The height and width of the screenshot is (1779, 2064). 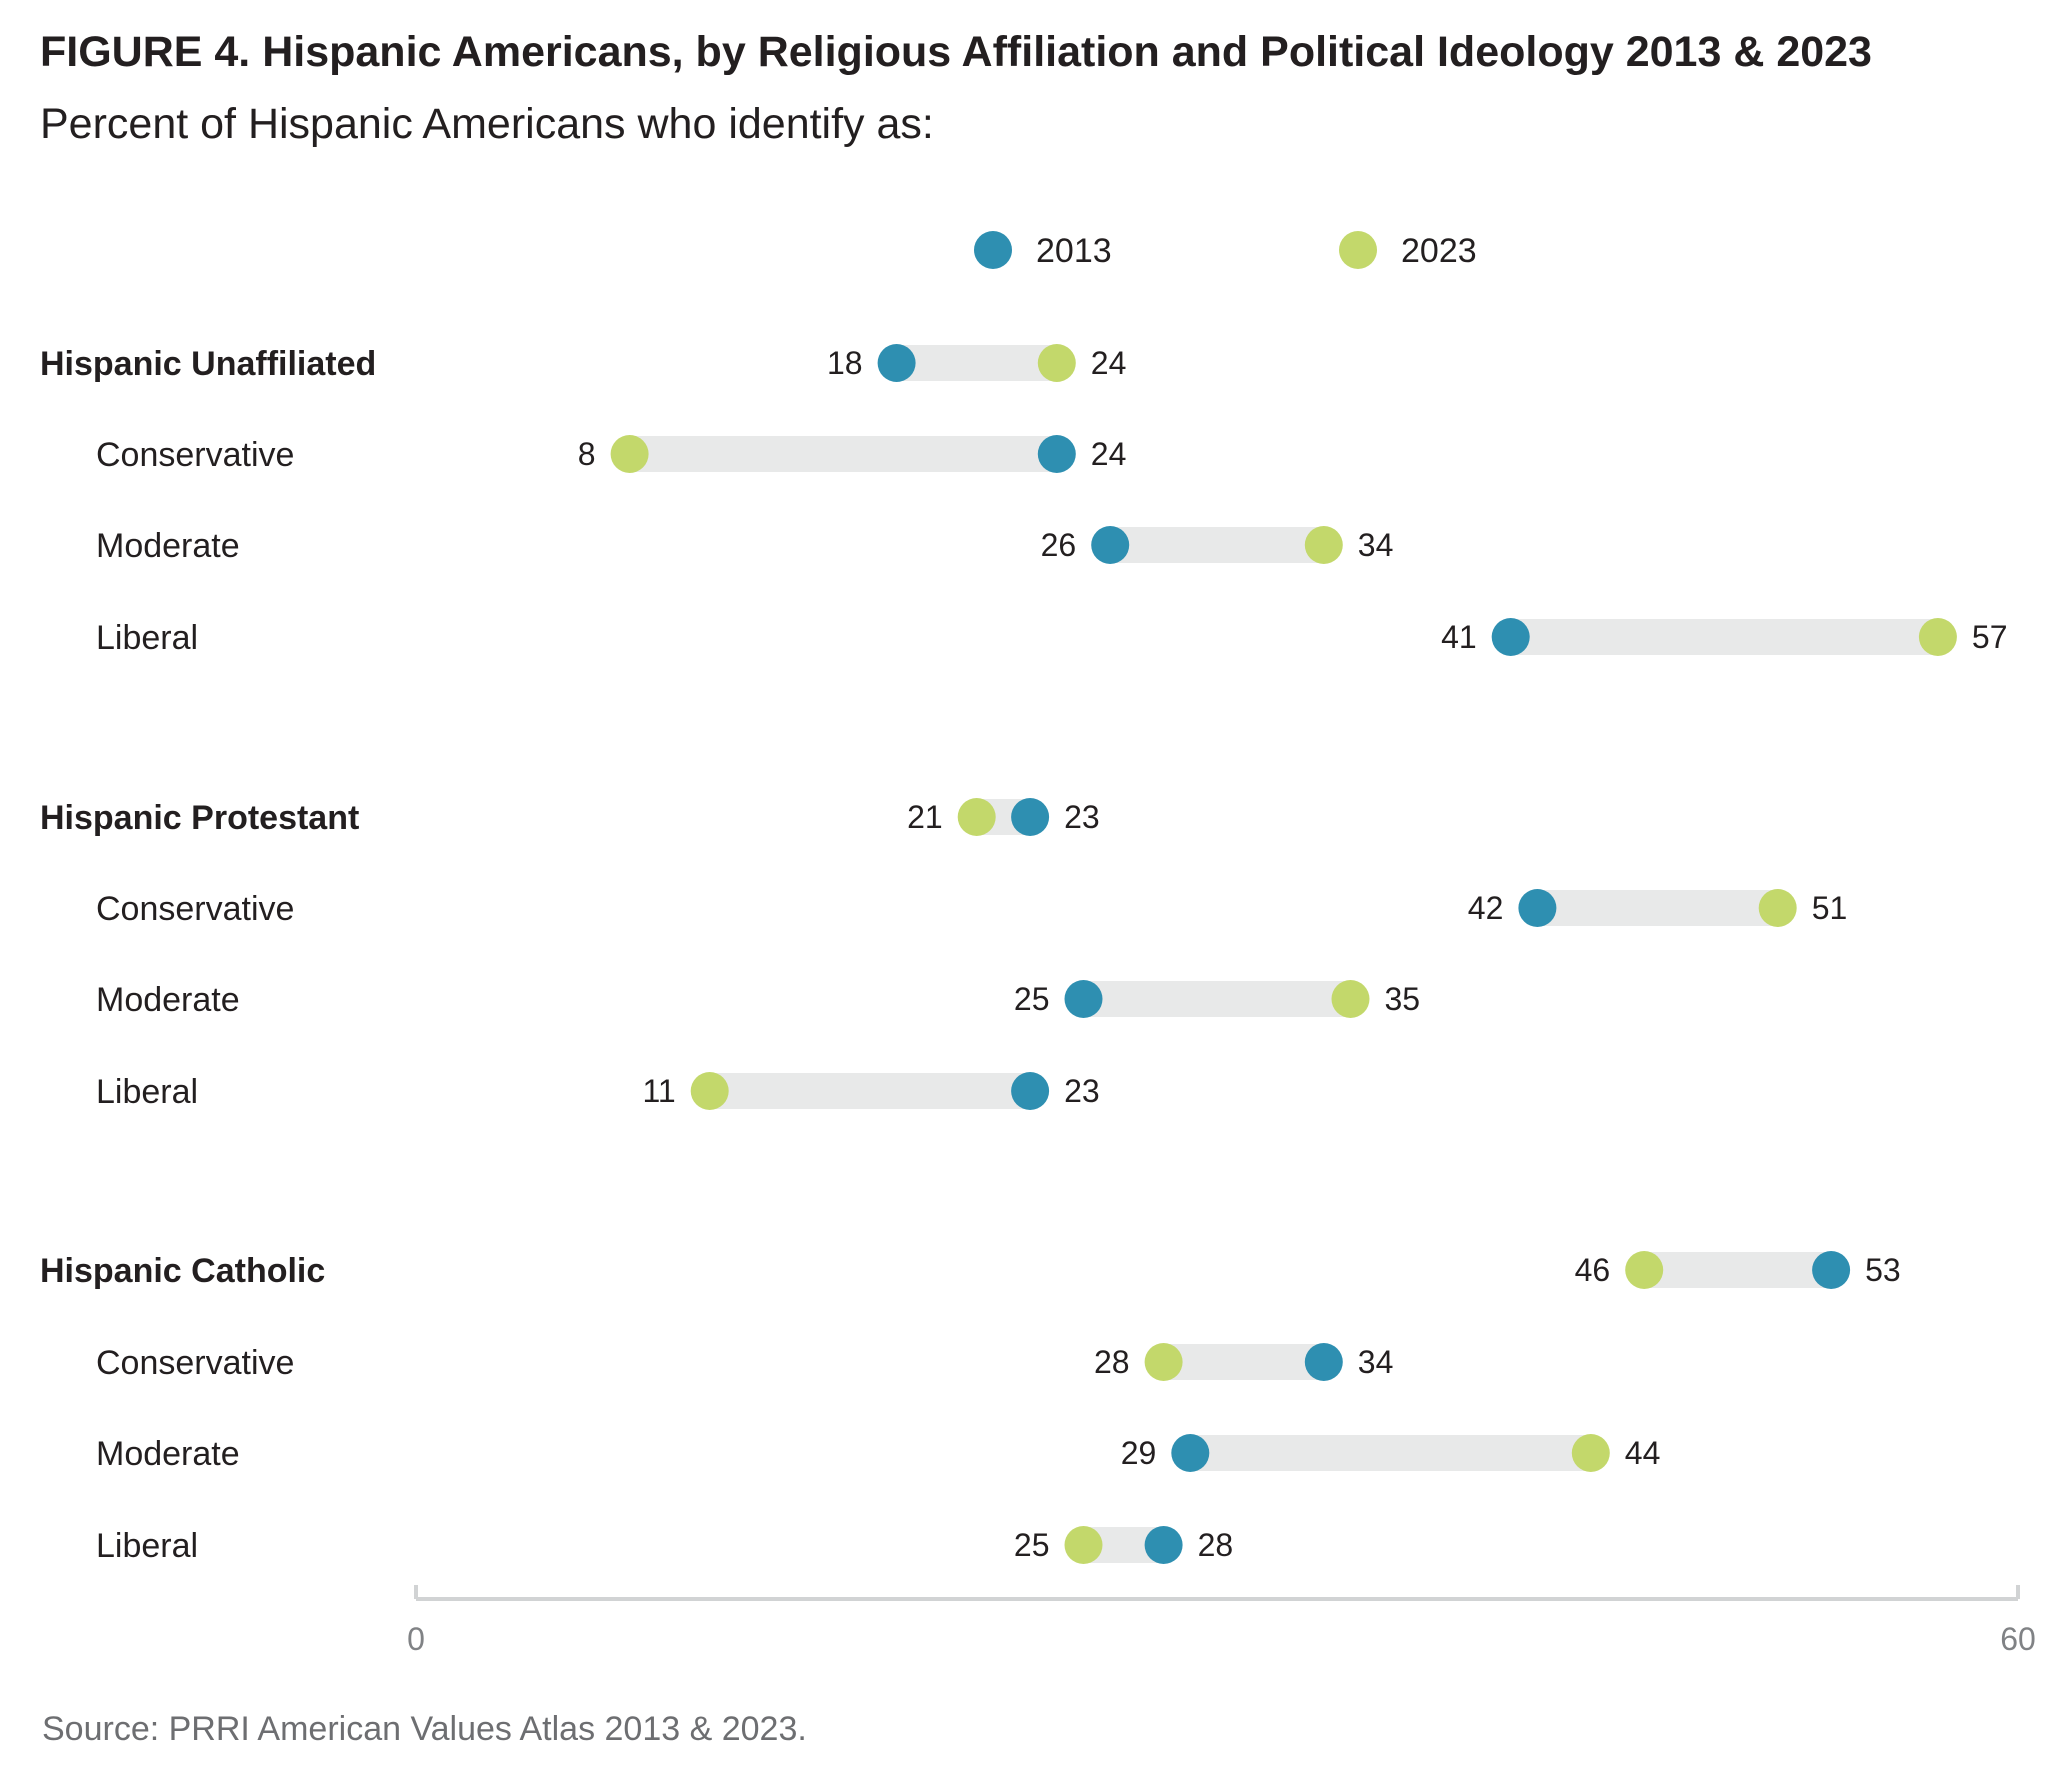 I want to click on tick-label: 60, so click(x=2018, y=1639).